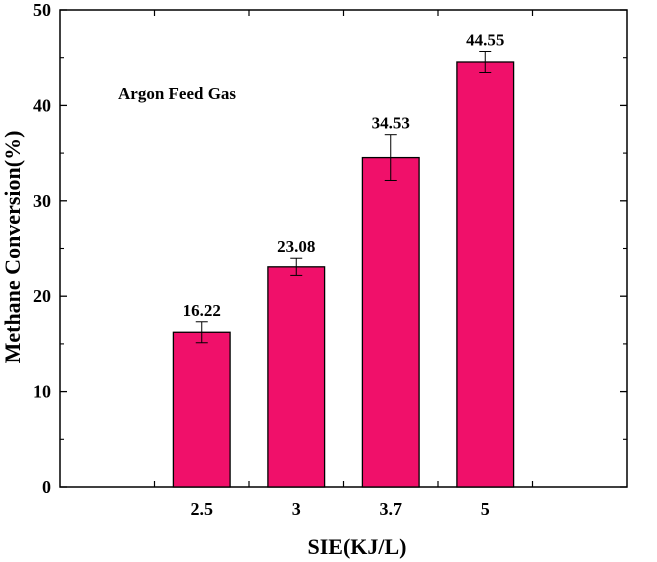  Describe the element at coordinates (42, 10) in the screenshot. I see `y-tick-label: 50` at that location.